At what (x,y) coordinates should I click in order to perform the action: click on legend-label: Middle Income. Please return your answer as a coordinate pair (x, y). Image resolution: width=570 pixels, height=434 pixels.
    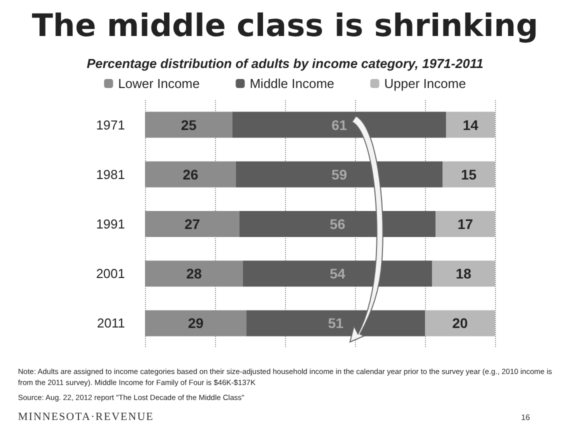
    Looking at the image, I should click on (292, 83).